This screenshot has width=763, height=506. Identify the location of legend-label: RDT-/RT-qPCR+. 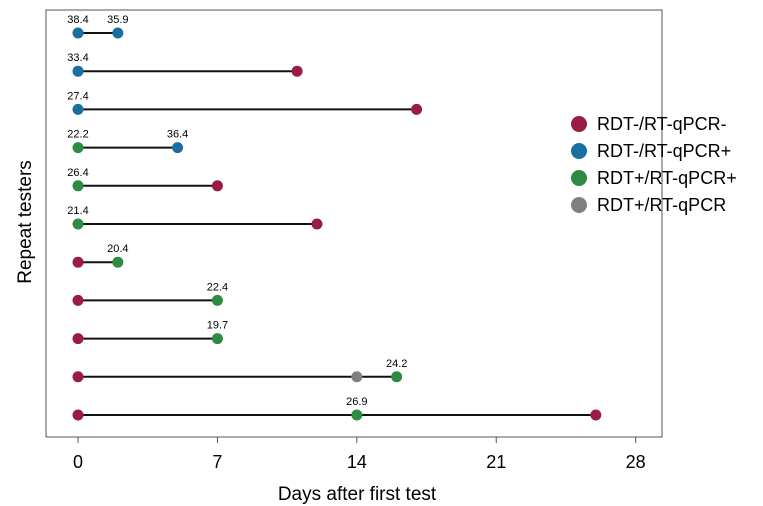
(664, 151).